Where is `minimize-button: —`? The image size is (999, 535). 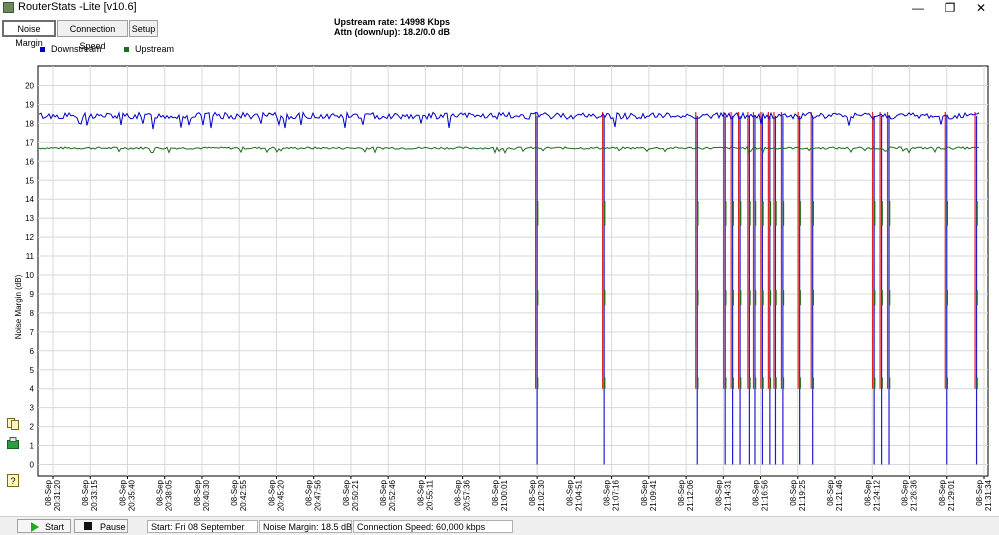
minimize-button: — is located at coordinates (918, 8).